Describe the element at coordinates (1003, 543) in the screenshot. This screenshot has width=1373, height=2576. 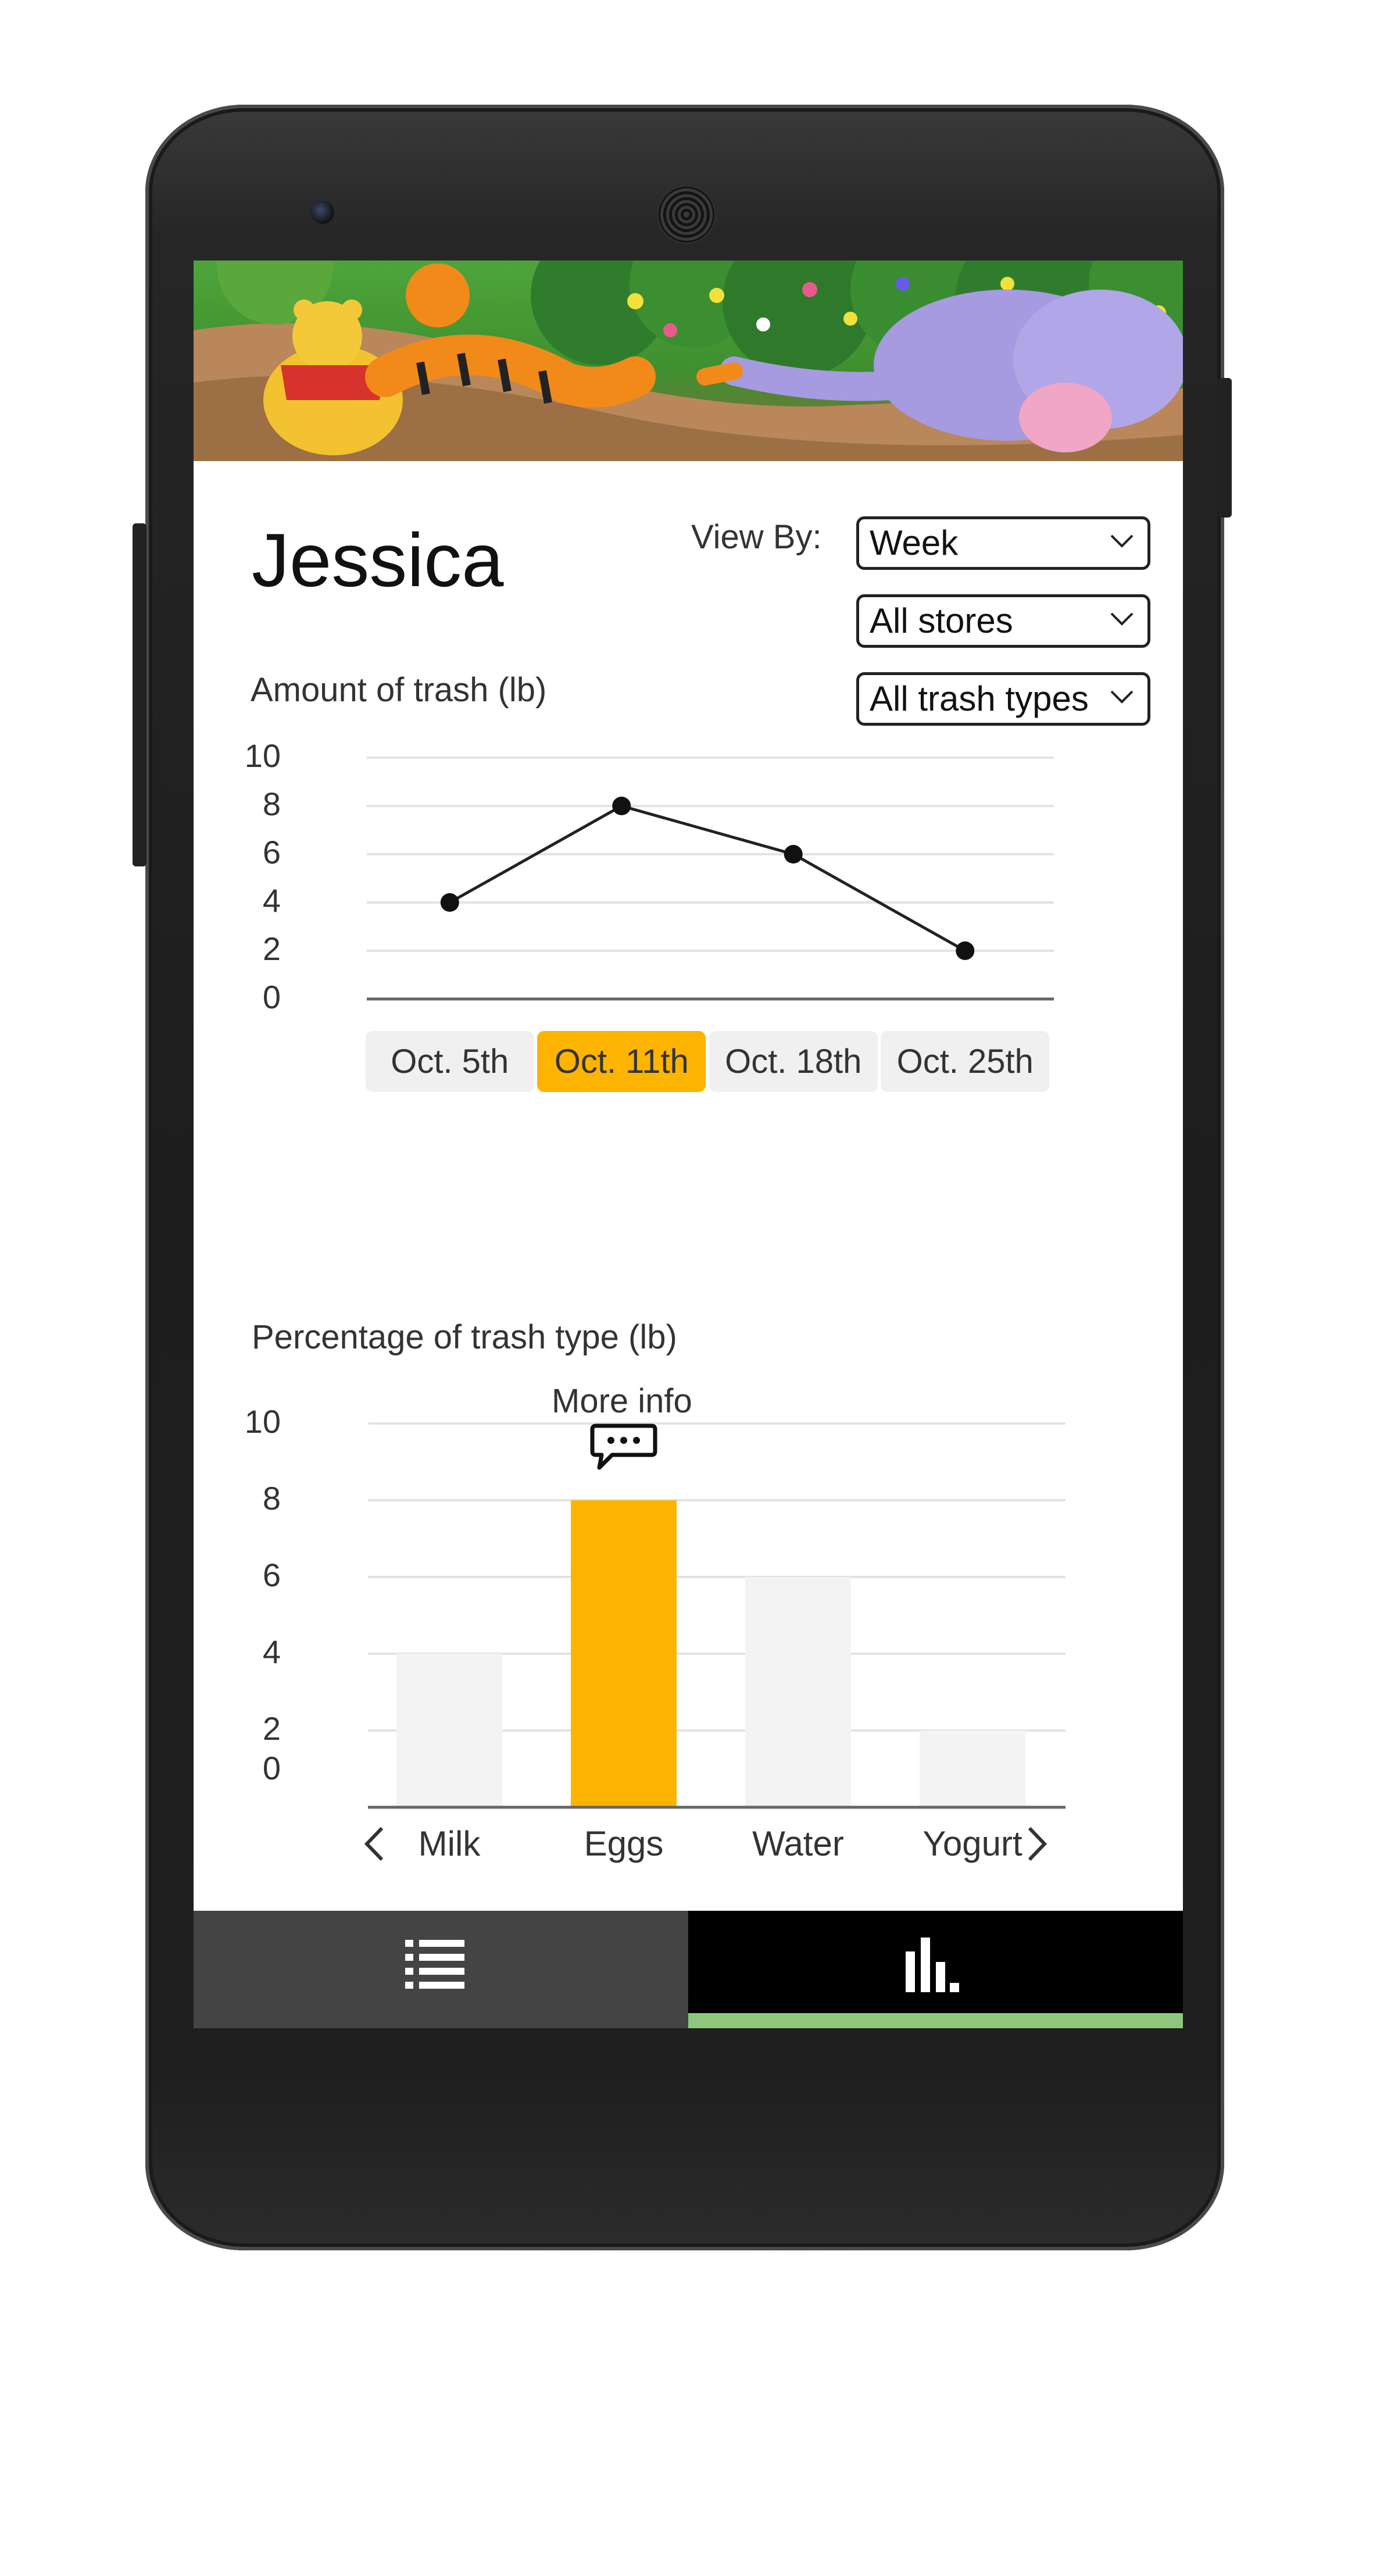
I see `period-select: Week` at that location.